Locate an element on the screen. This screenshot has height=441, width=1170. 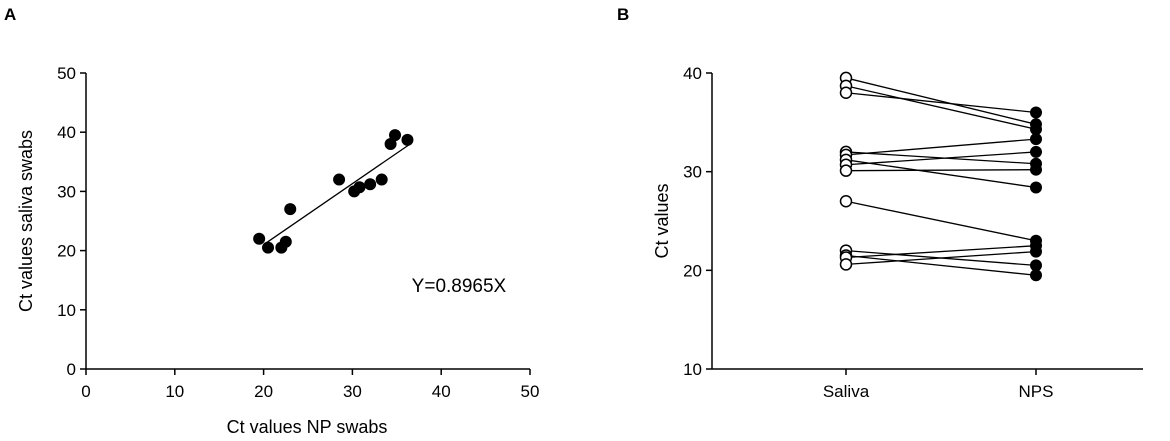
panel-a-label: A is located at coordinates (10, 14).